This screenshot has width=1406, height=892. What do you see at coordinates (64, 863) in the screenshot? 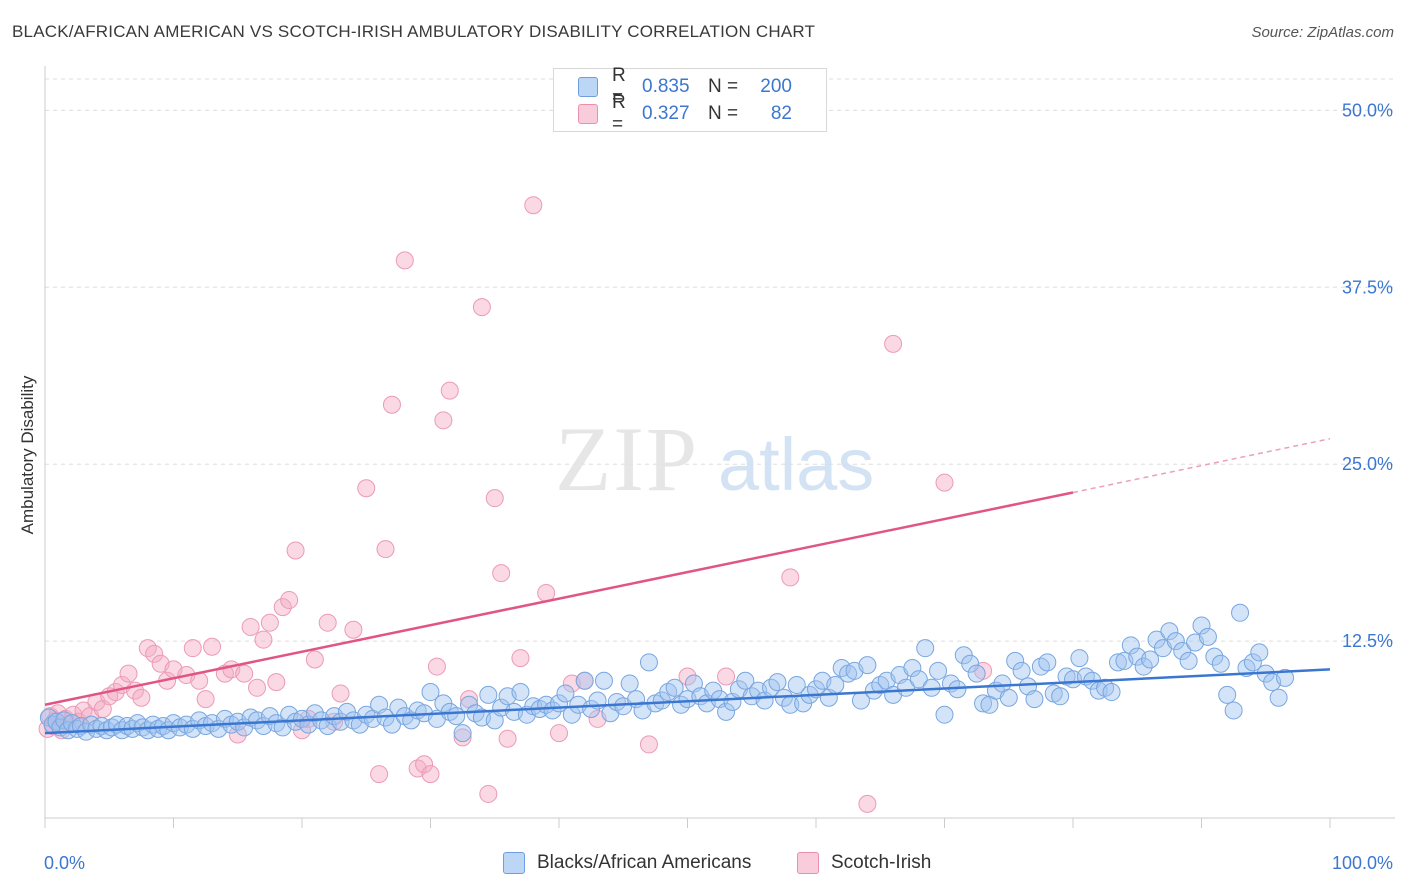
I see `x-tick-label-min: 0.0%` at bounding box center [64, 863].